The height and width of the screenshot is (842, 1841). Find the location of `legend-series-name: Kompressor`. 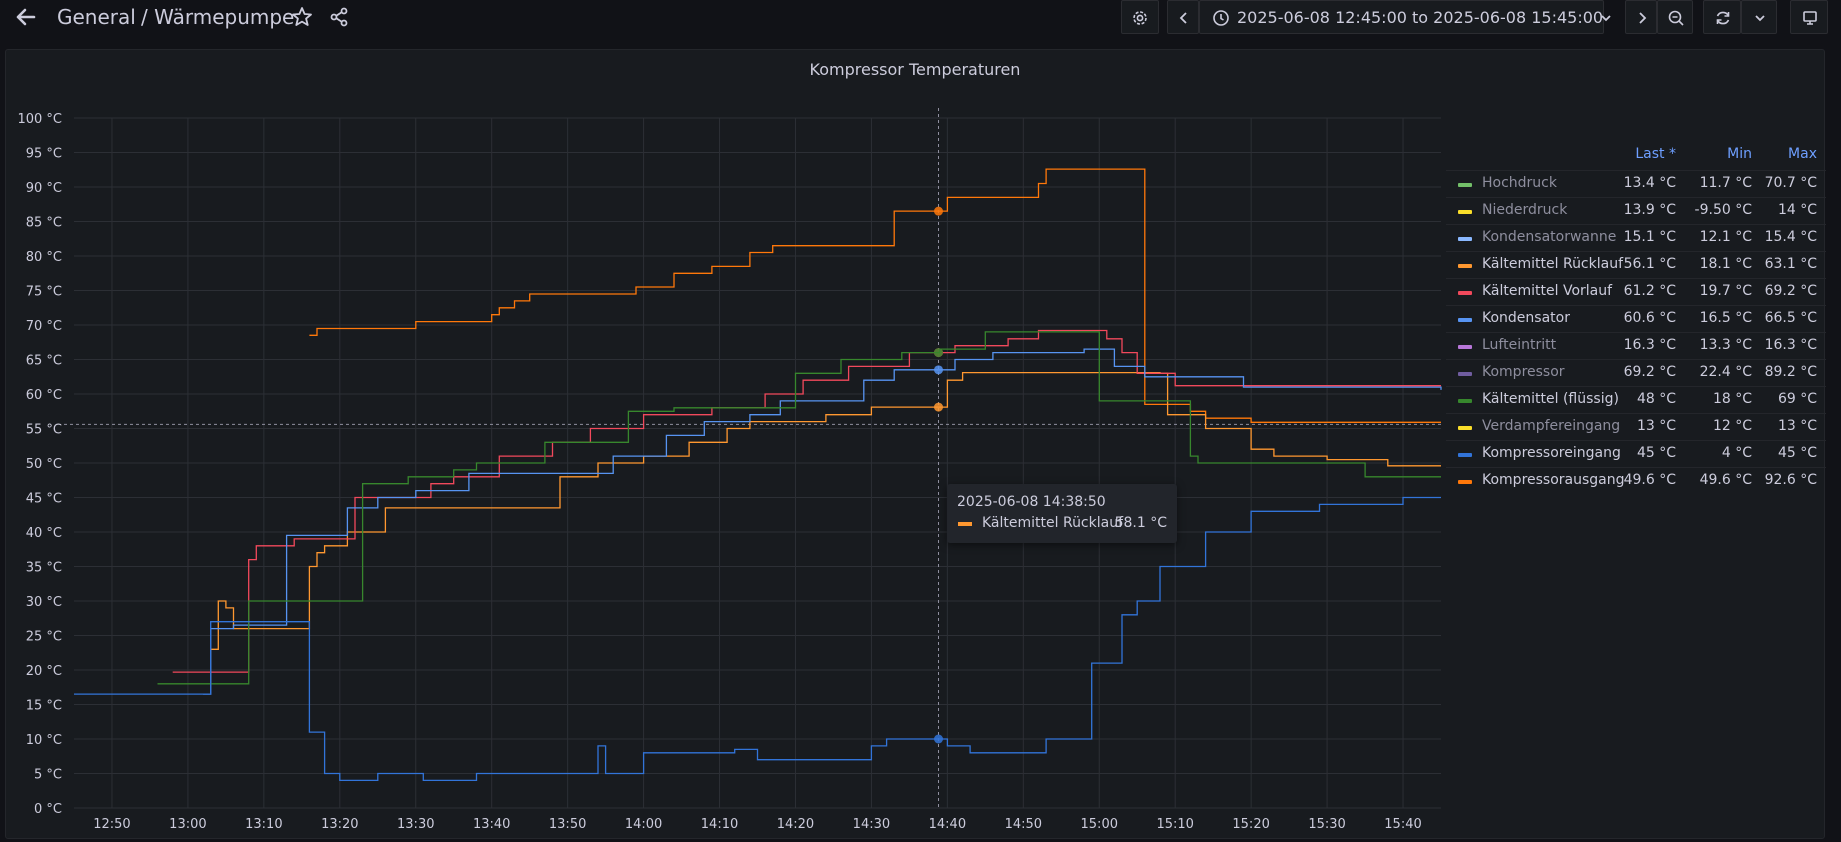

legend-series-name: Kompressor is located at coordinates (1523, 372).